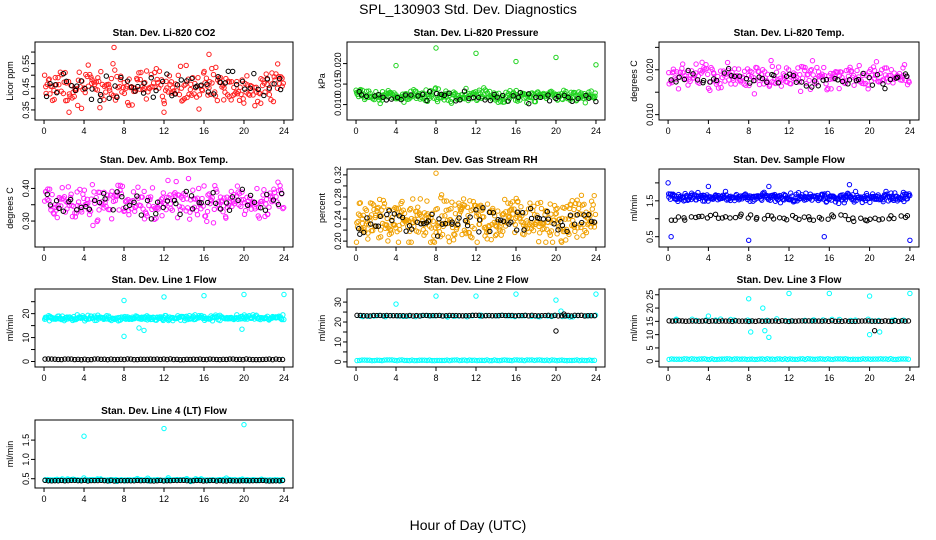 The width and height of the screenshot is (936, 540). I want to click on panel-title: Stan. Dev. Line 1 Flow, so click(164, 280).